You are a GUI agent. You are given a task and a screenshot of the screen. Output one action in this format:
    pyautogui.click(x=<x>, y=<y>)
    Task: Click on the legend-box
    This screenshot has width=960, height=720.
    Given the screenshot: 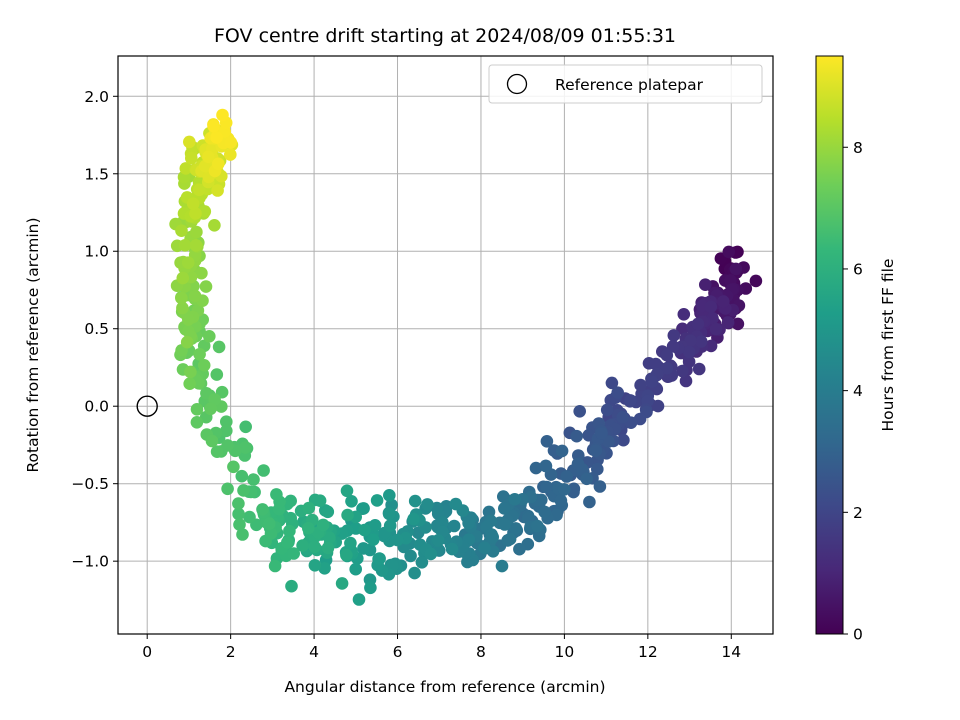 What is the action you would take?
    pyautogui.click(x=625, y=84)
    